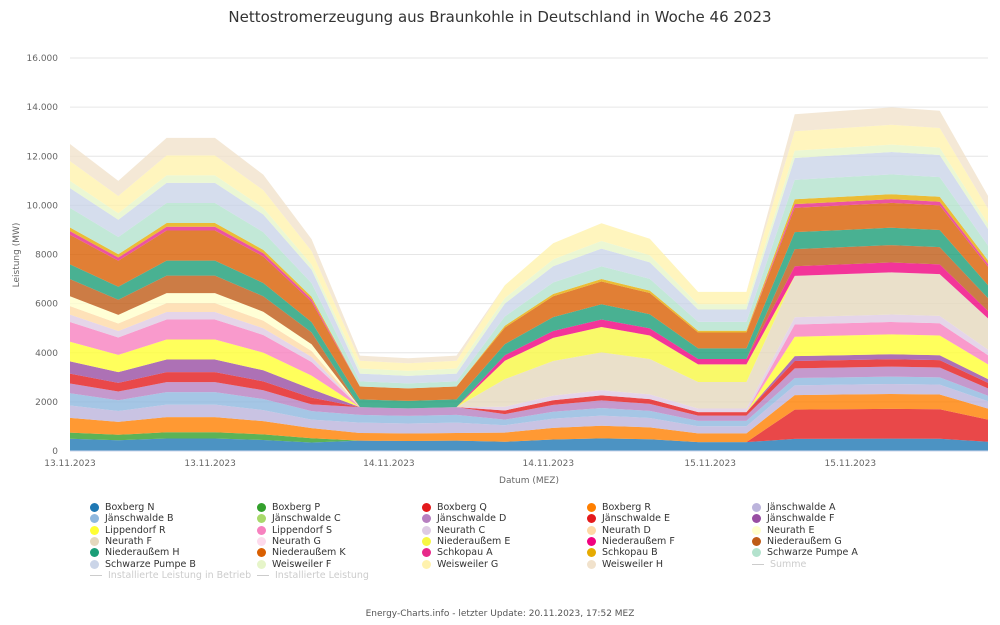  What do you see at coordinates (46, 305) in the screenshot?
I see `y-tick-label: 6000` at bounding box center [46, 305].